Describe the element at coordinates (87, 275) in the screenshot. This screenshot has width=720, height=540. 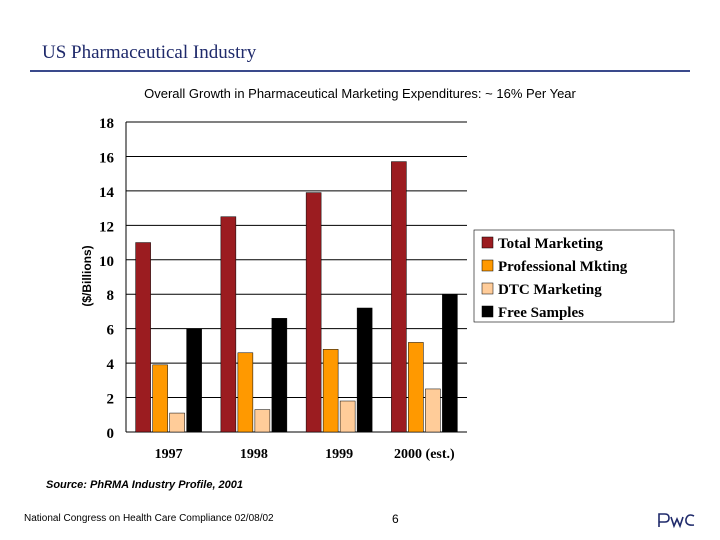
I see `y-axis-label: ($/Billions)` at that location.